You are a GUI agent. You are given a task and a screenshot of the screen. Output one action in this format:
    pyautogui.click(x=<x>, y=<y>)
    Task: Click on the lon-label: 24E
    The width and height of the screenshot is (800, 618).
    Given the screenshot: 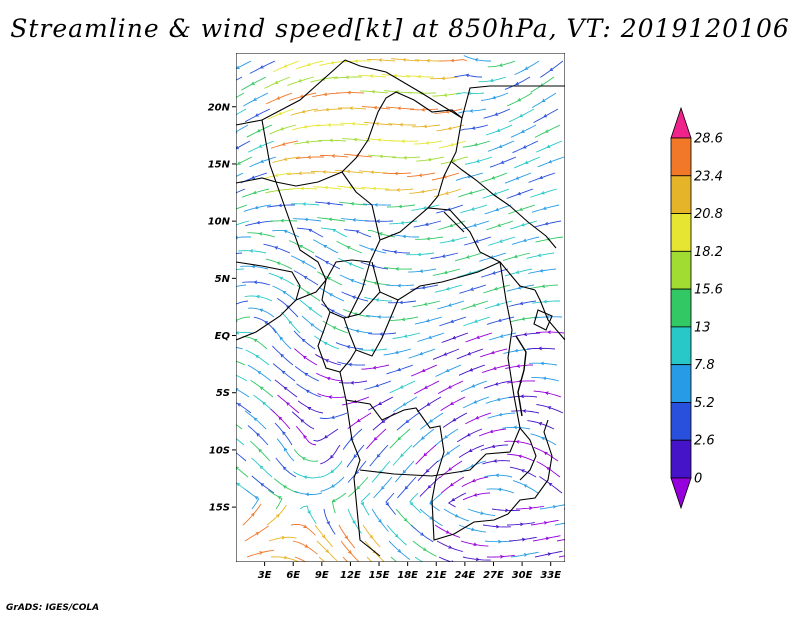 What is the action you would take?
    pyautogui.click(x=464, y=575)
    